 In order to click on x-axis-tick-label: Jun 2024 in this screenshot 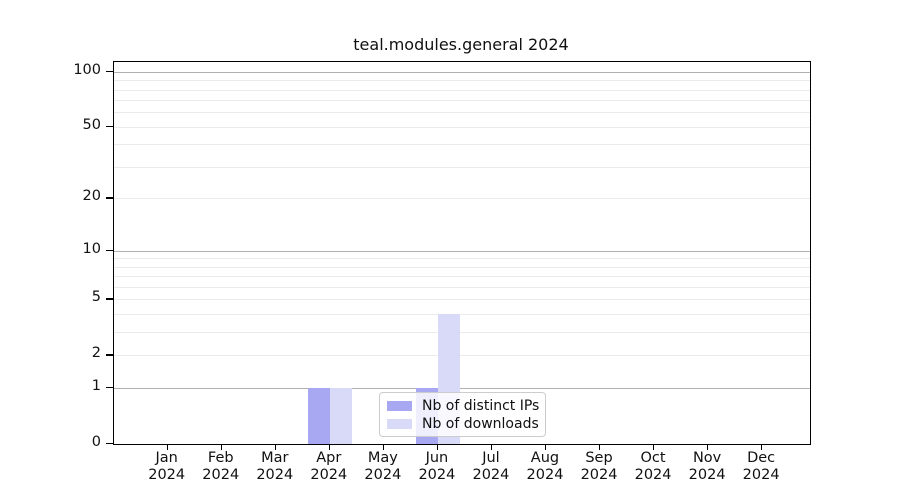, I will do `click(437, 466)`.